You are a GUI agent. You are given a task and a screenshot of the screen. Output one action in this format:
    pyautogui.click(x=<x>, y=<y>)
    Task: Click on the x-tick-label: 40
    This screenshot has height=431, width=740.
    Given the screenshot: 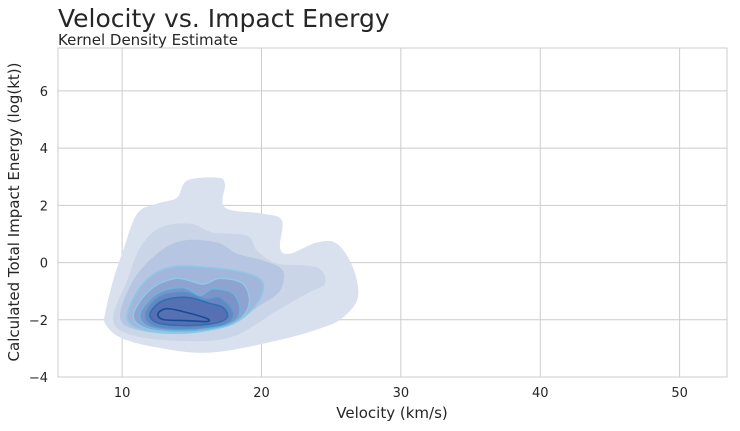 What is the action you would take?
    pyautogui.click(x=540, y=393)
    